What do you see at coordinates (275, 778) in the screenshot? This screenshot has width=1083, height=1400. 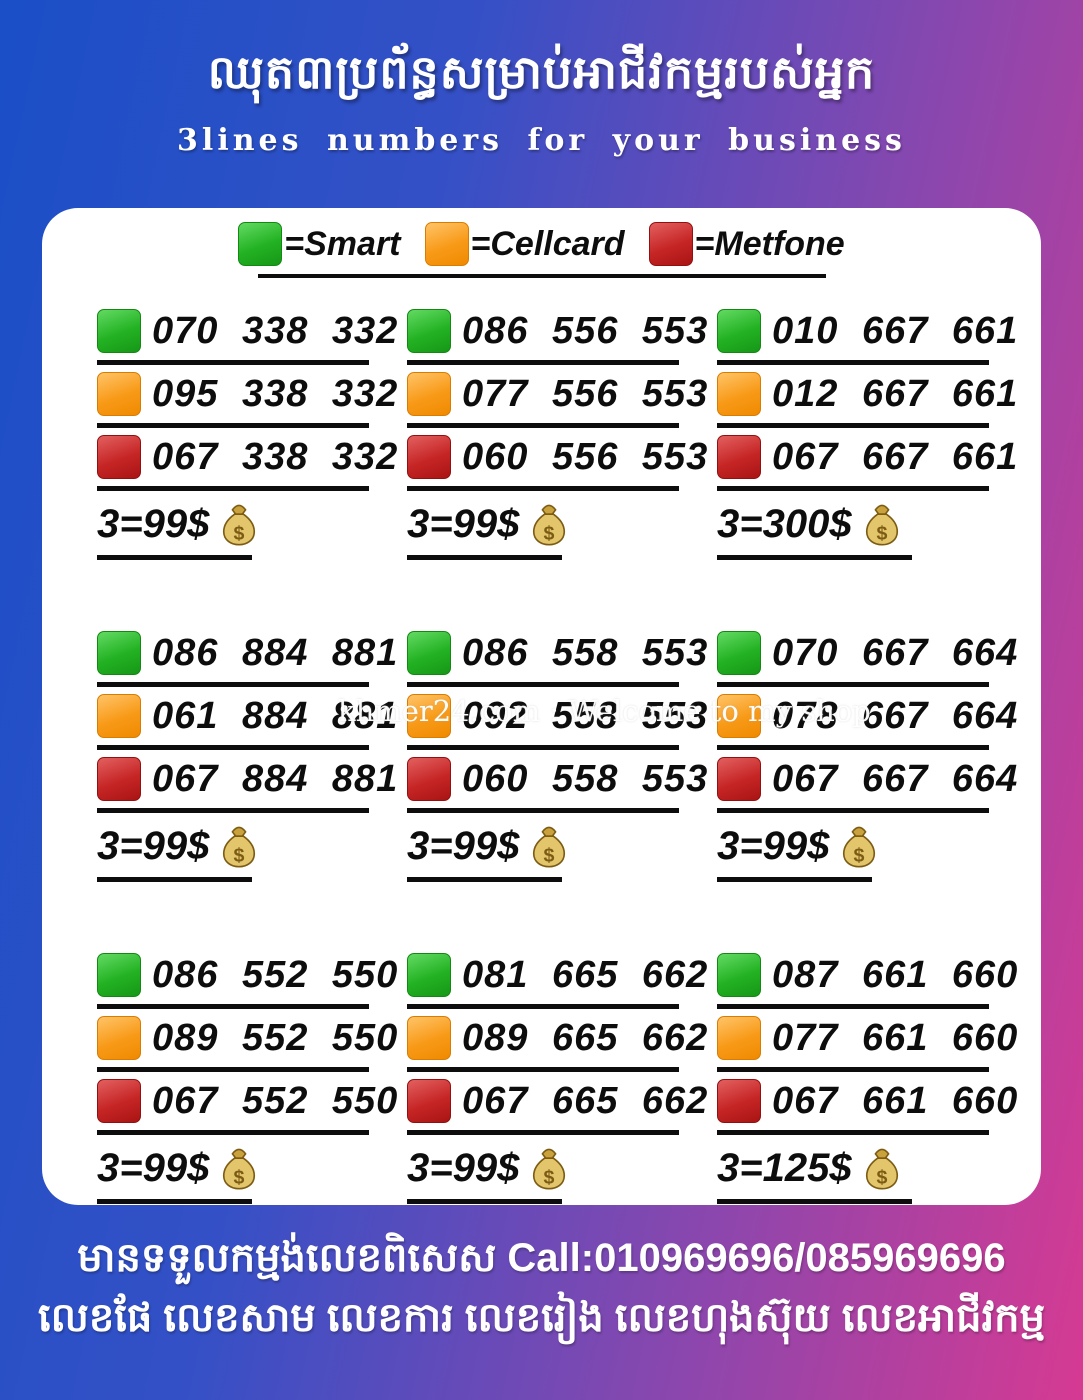 I see `phone-number: 067 884 881` at bounding box center [275, 778].